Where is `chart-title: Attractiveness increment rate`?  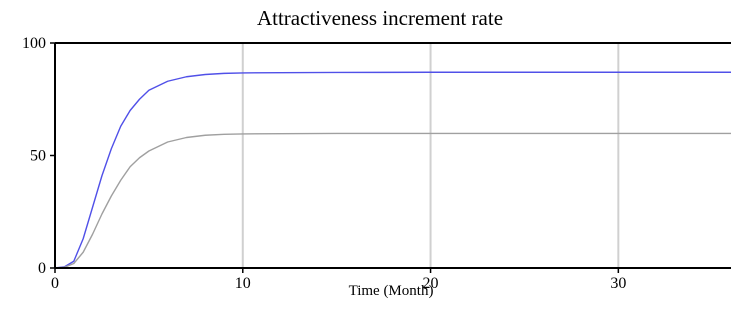 chart-title: Attractiveness increment rate is located at coordinates (380, 18).